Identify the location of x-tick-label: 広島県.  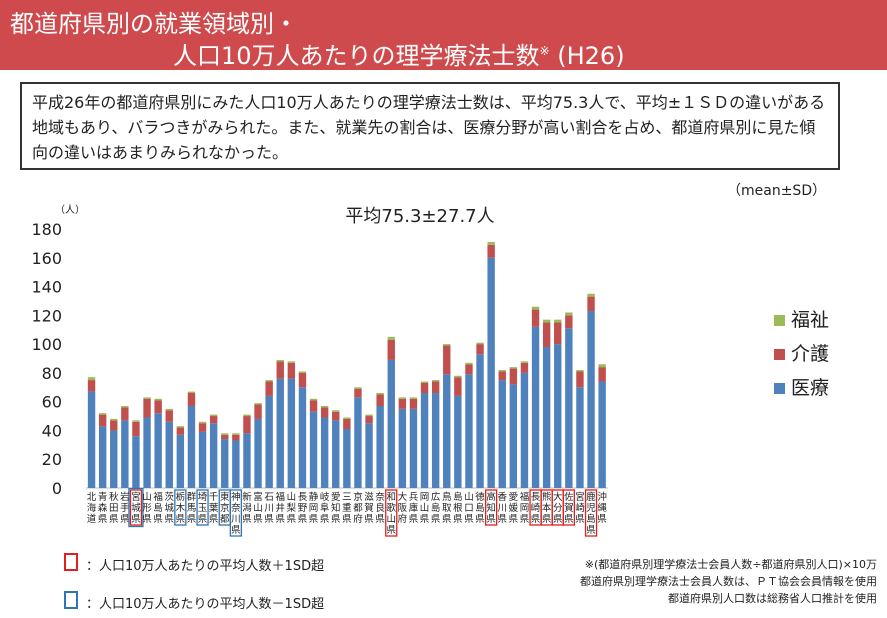
(436, 508).